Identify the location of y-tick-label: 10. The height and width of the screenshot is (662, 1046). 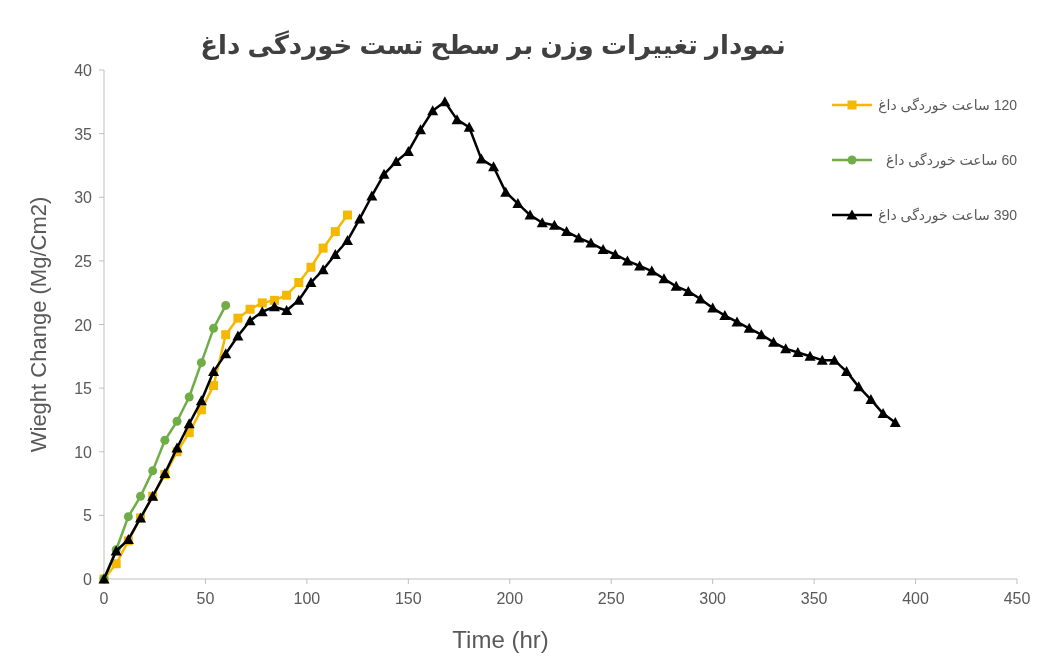
(83, 452).